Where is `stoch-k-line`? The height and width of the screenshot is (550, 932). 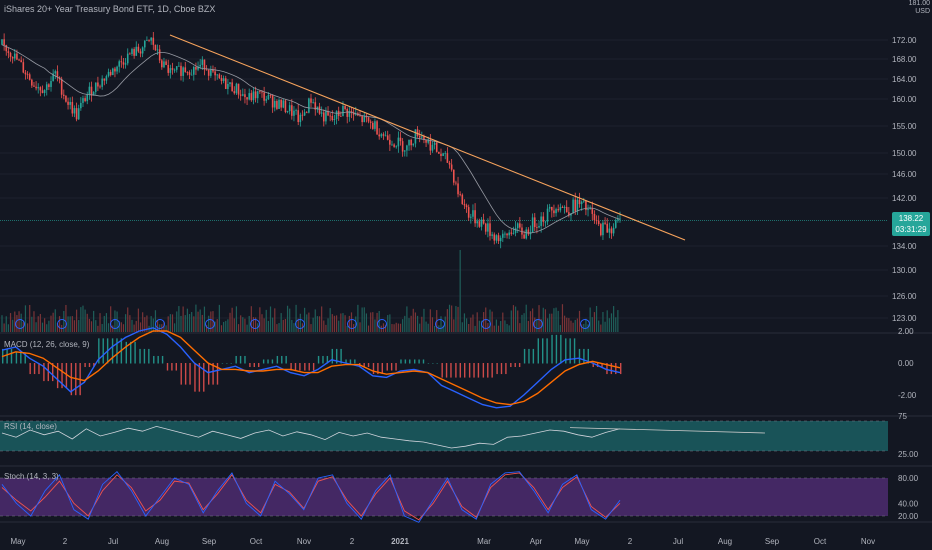 stoch-k-line is located at coordinates (311, 497).